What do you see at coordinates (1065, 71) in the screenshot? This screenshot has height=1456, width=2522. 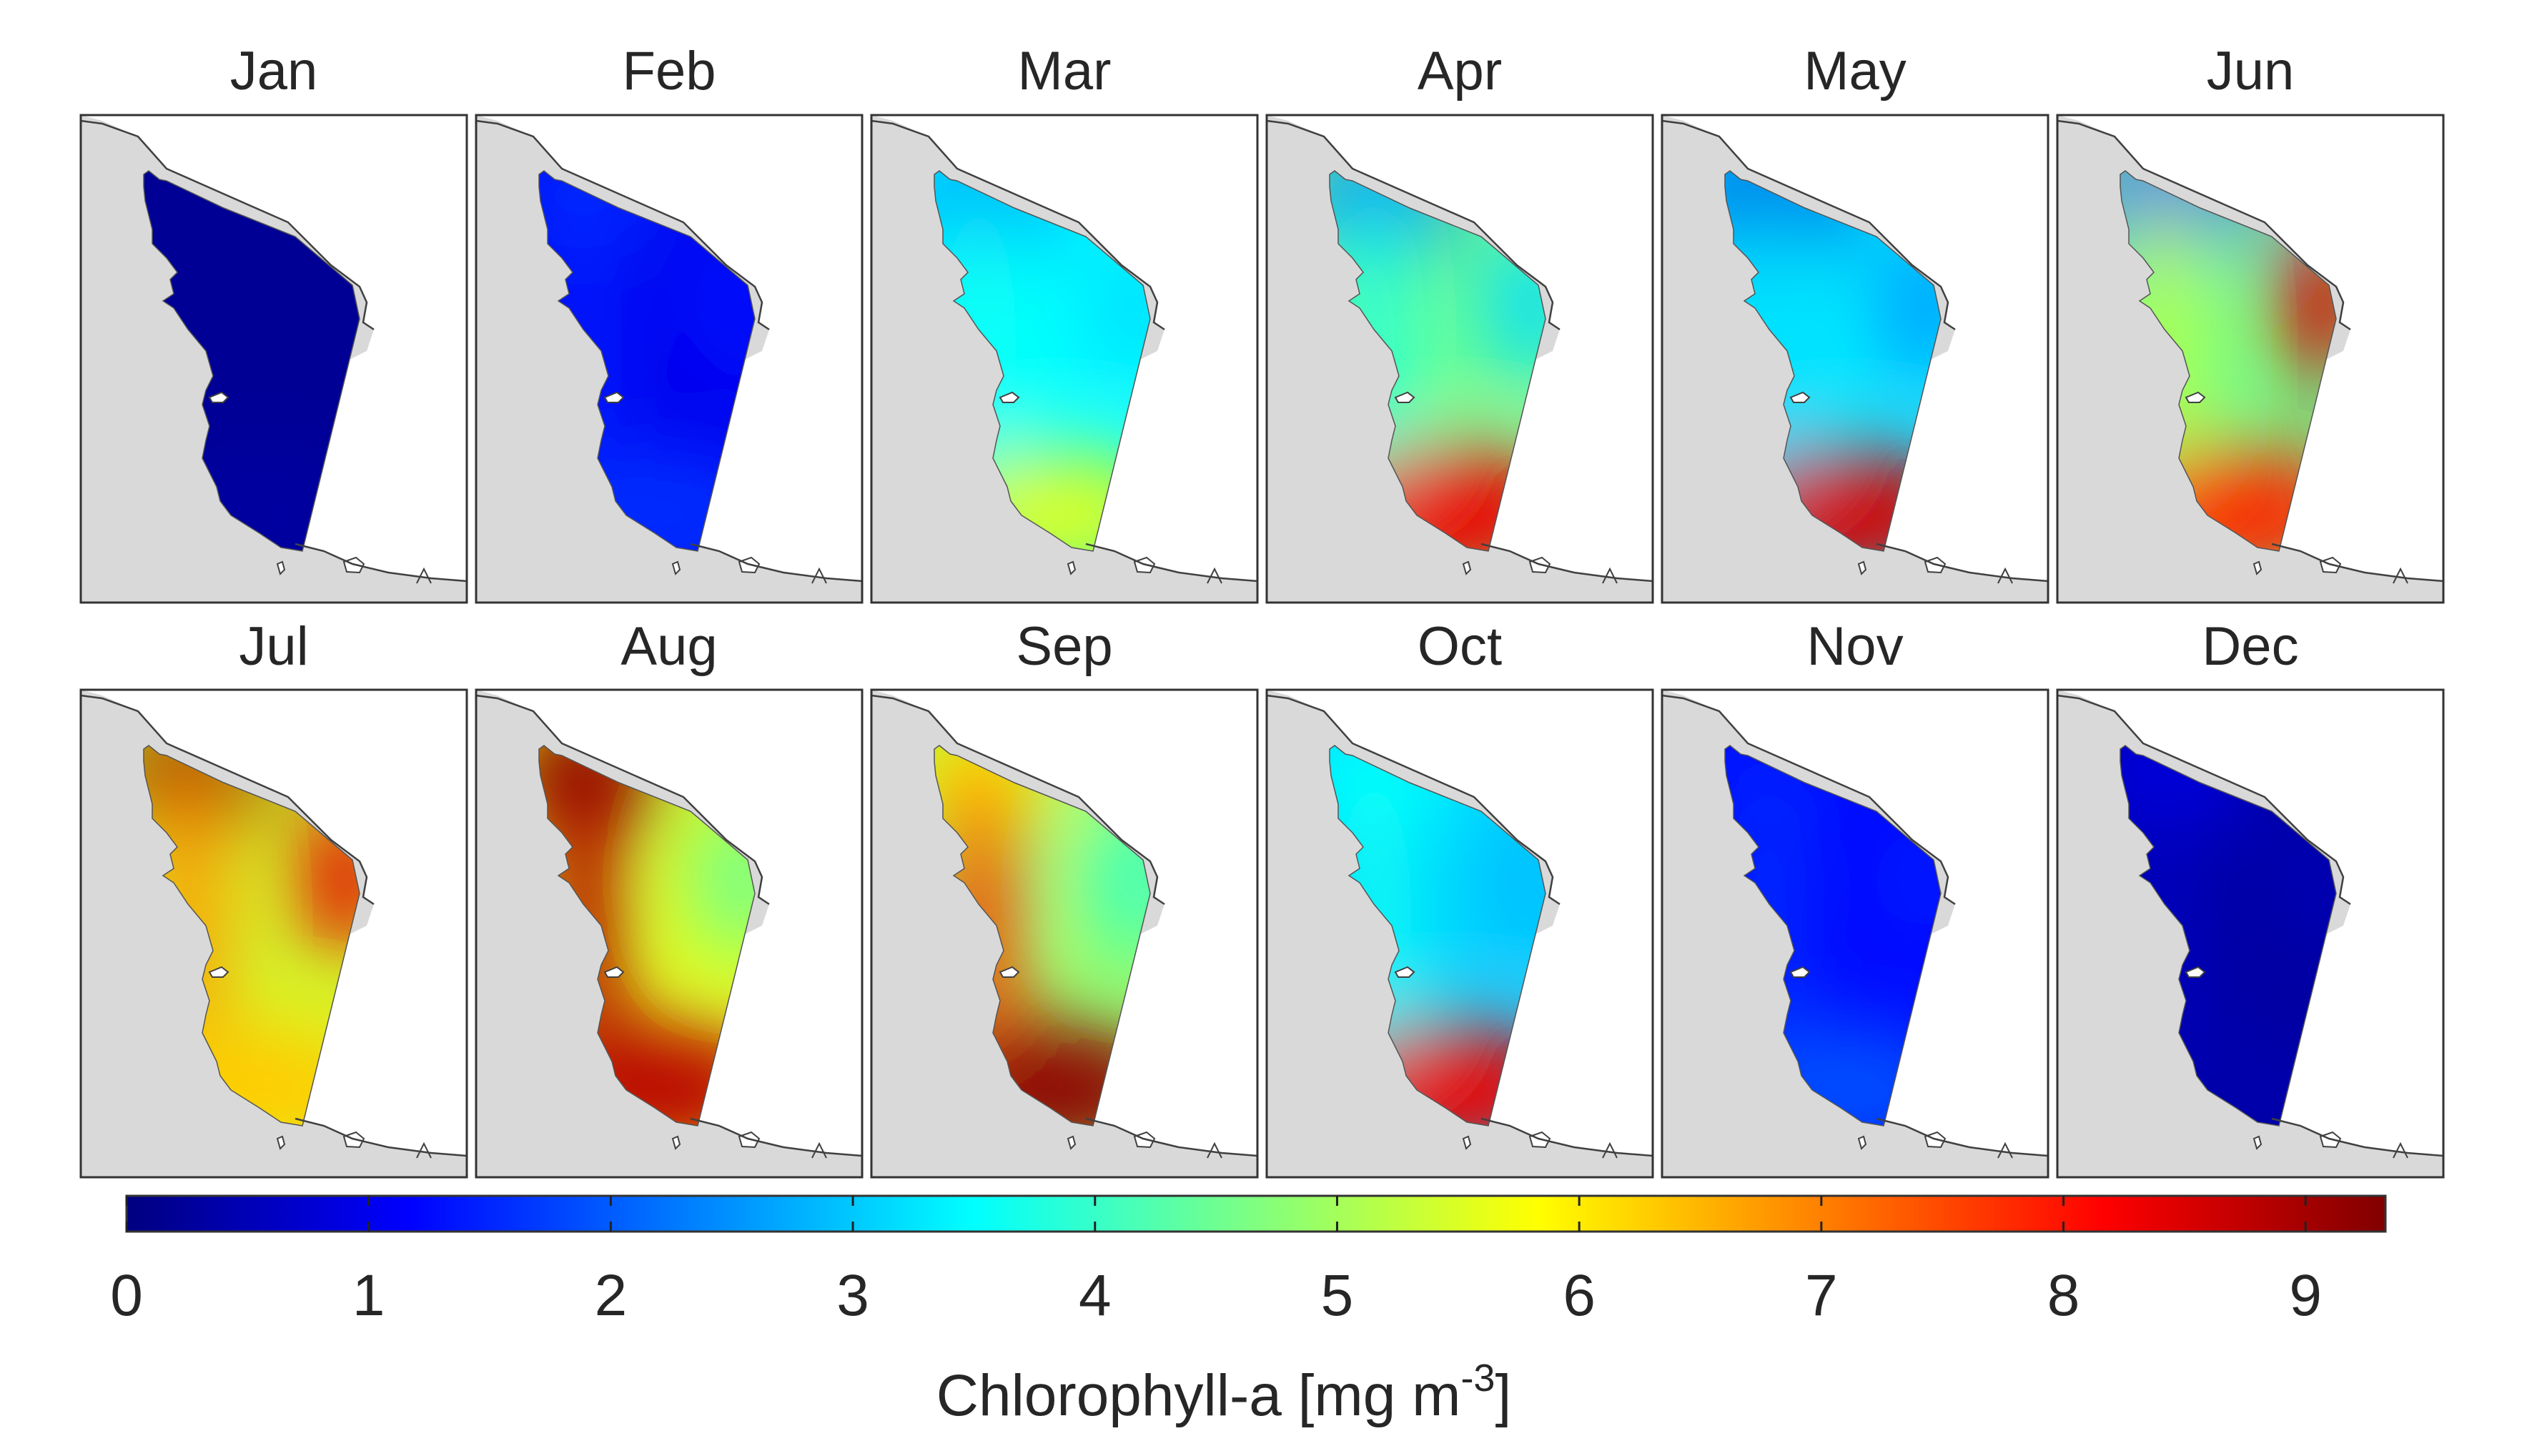 I see `panel-title-mar: Mar` at bounding box center [1065, 71].